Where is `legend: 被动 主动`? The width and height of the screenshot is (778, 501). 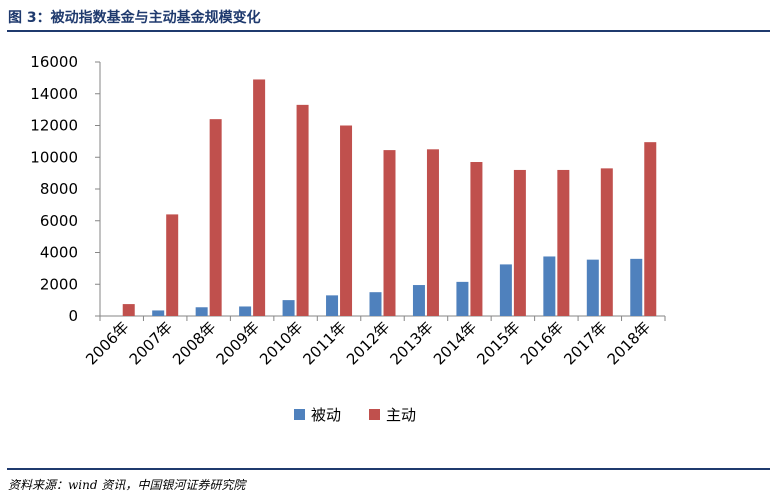 legend: 被动 主动 is located at coordinates (355, 414).